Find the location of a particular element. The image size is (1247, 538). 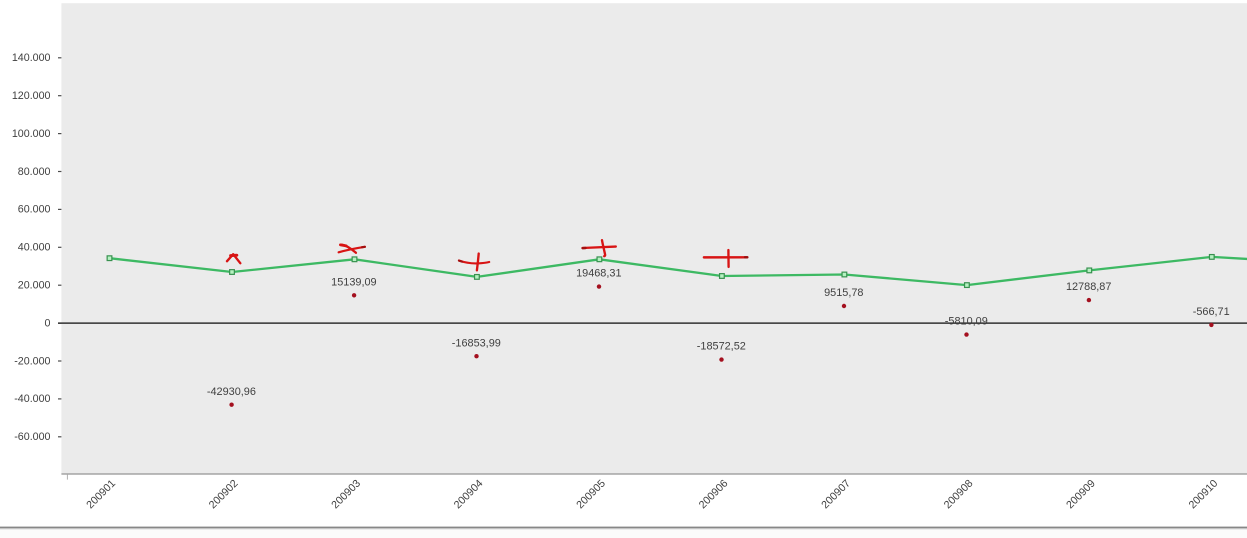

svg-text: 15139,09 is located at coordinates (353, 282).